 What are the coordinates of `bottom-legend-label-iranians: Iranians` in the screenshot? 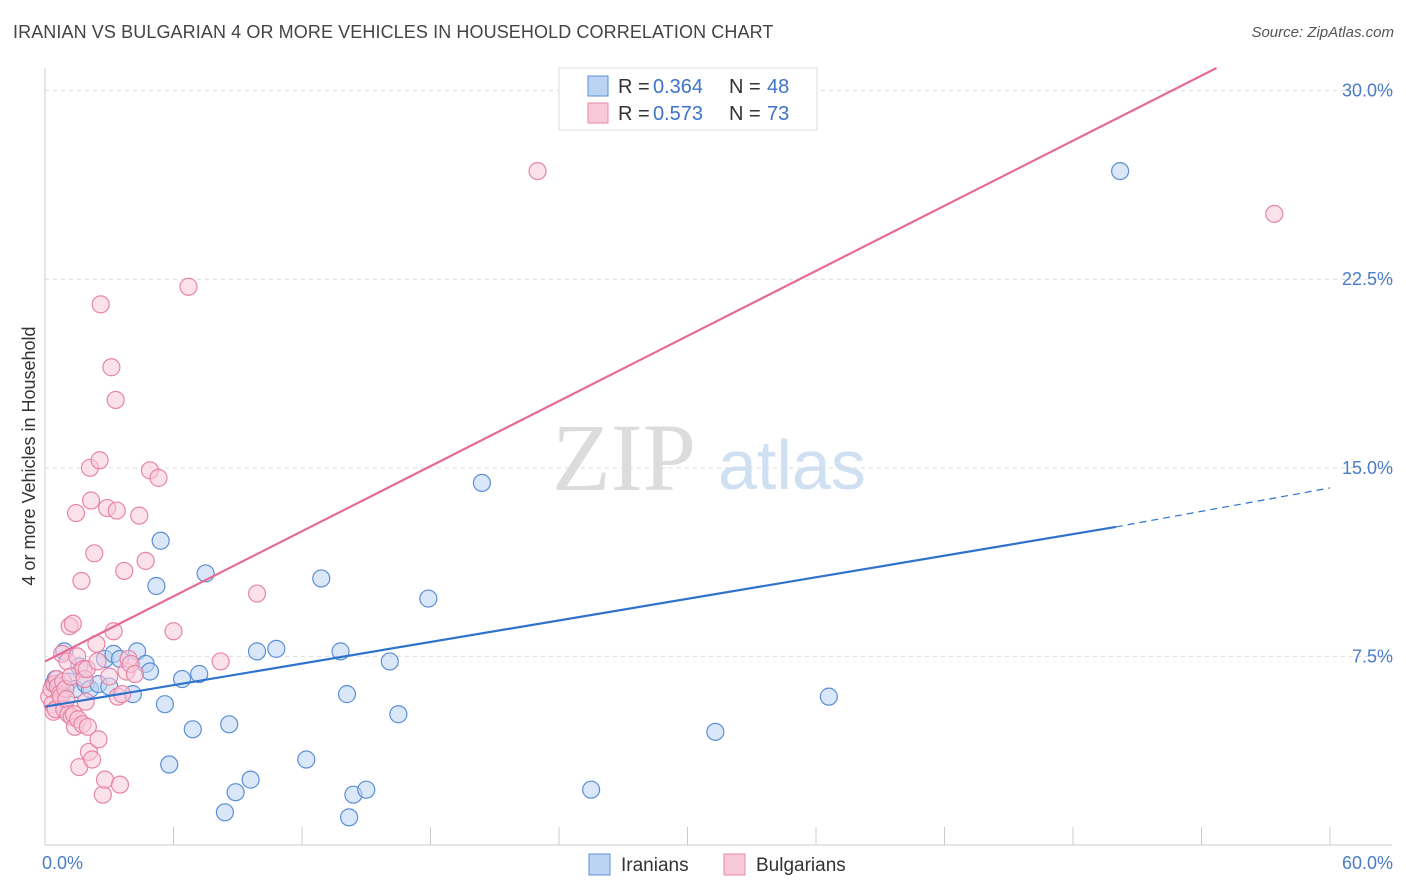 It's located at (655, 865).